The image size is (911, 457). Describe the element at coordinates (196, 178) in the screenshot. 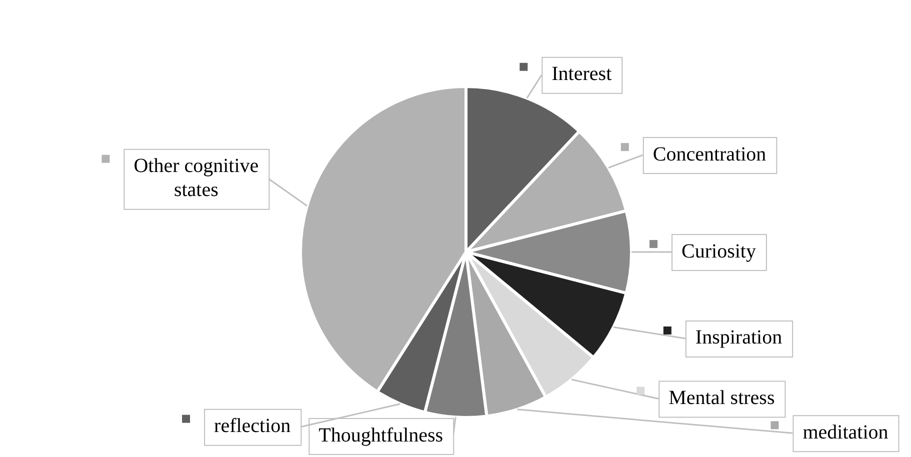

I see `legend-label: Other cognitive states` at that location.